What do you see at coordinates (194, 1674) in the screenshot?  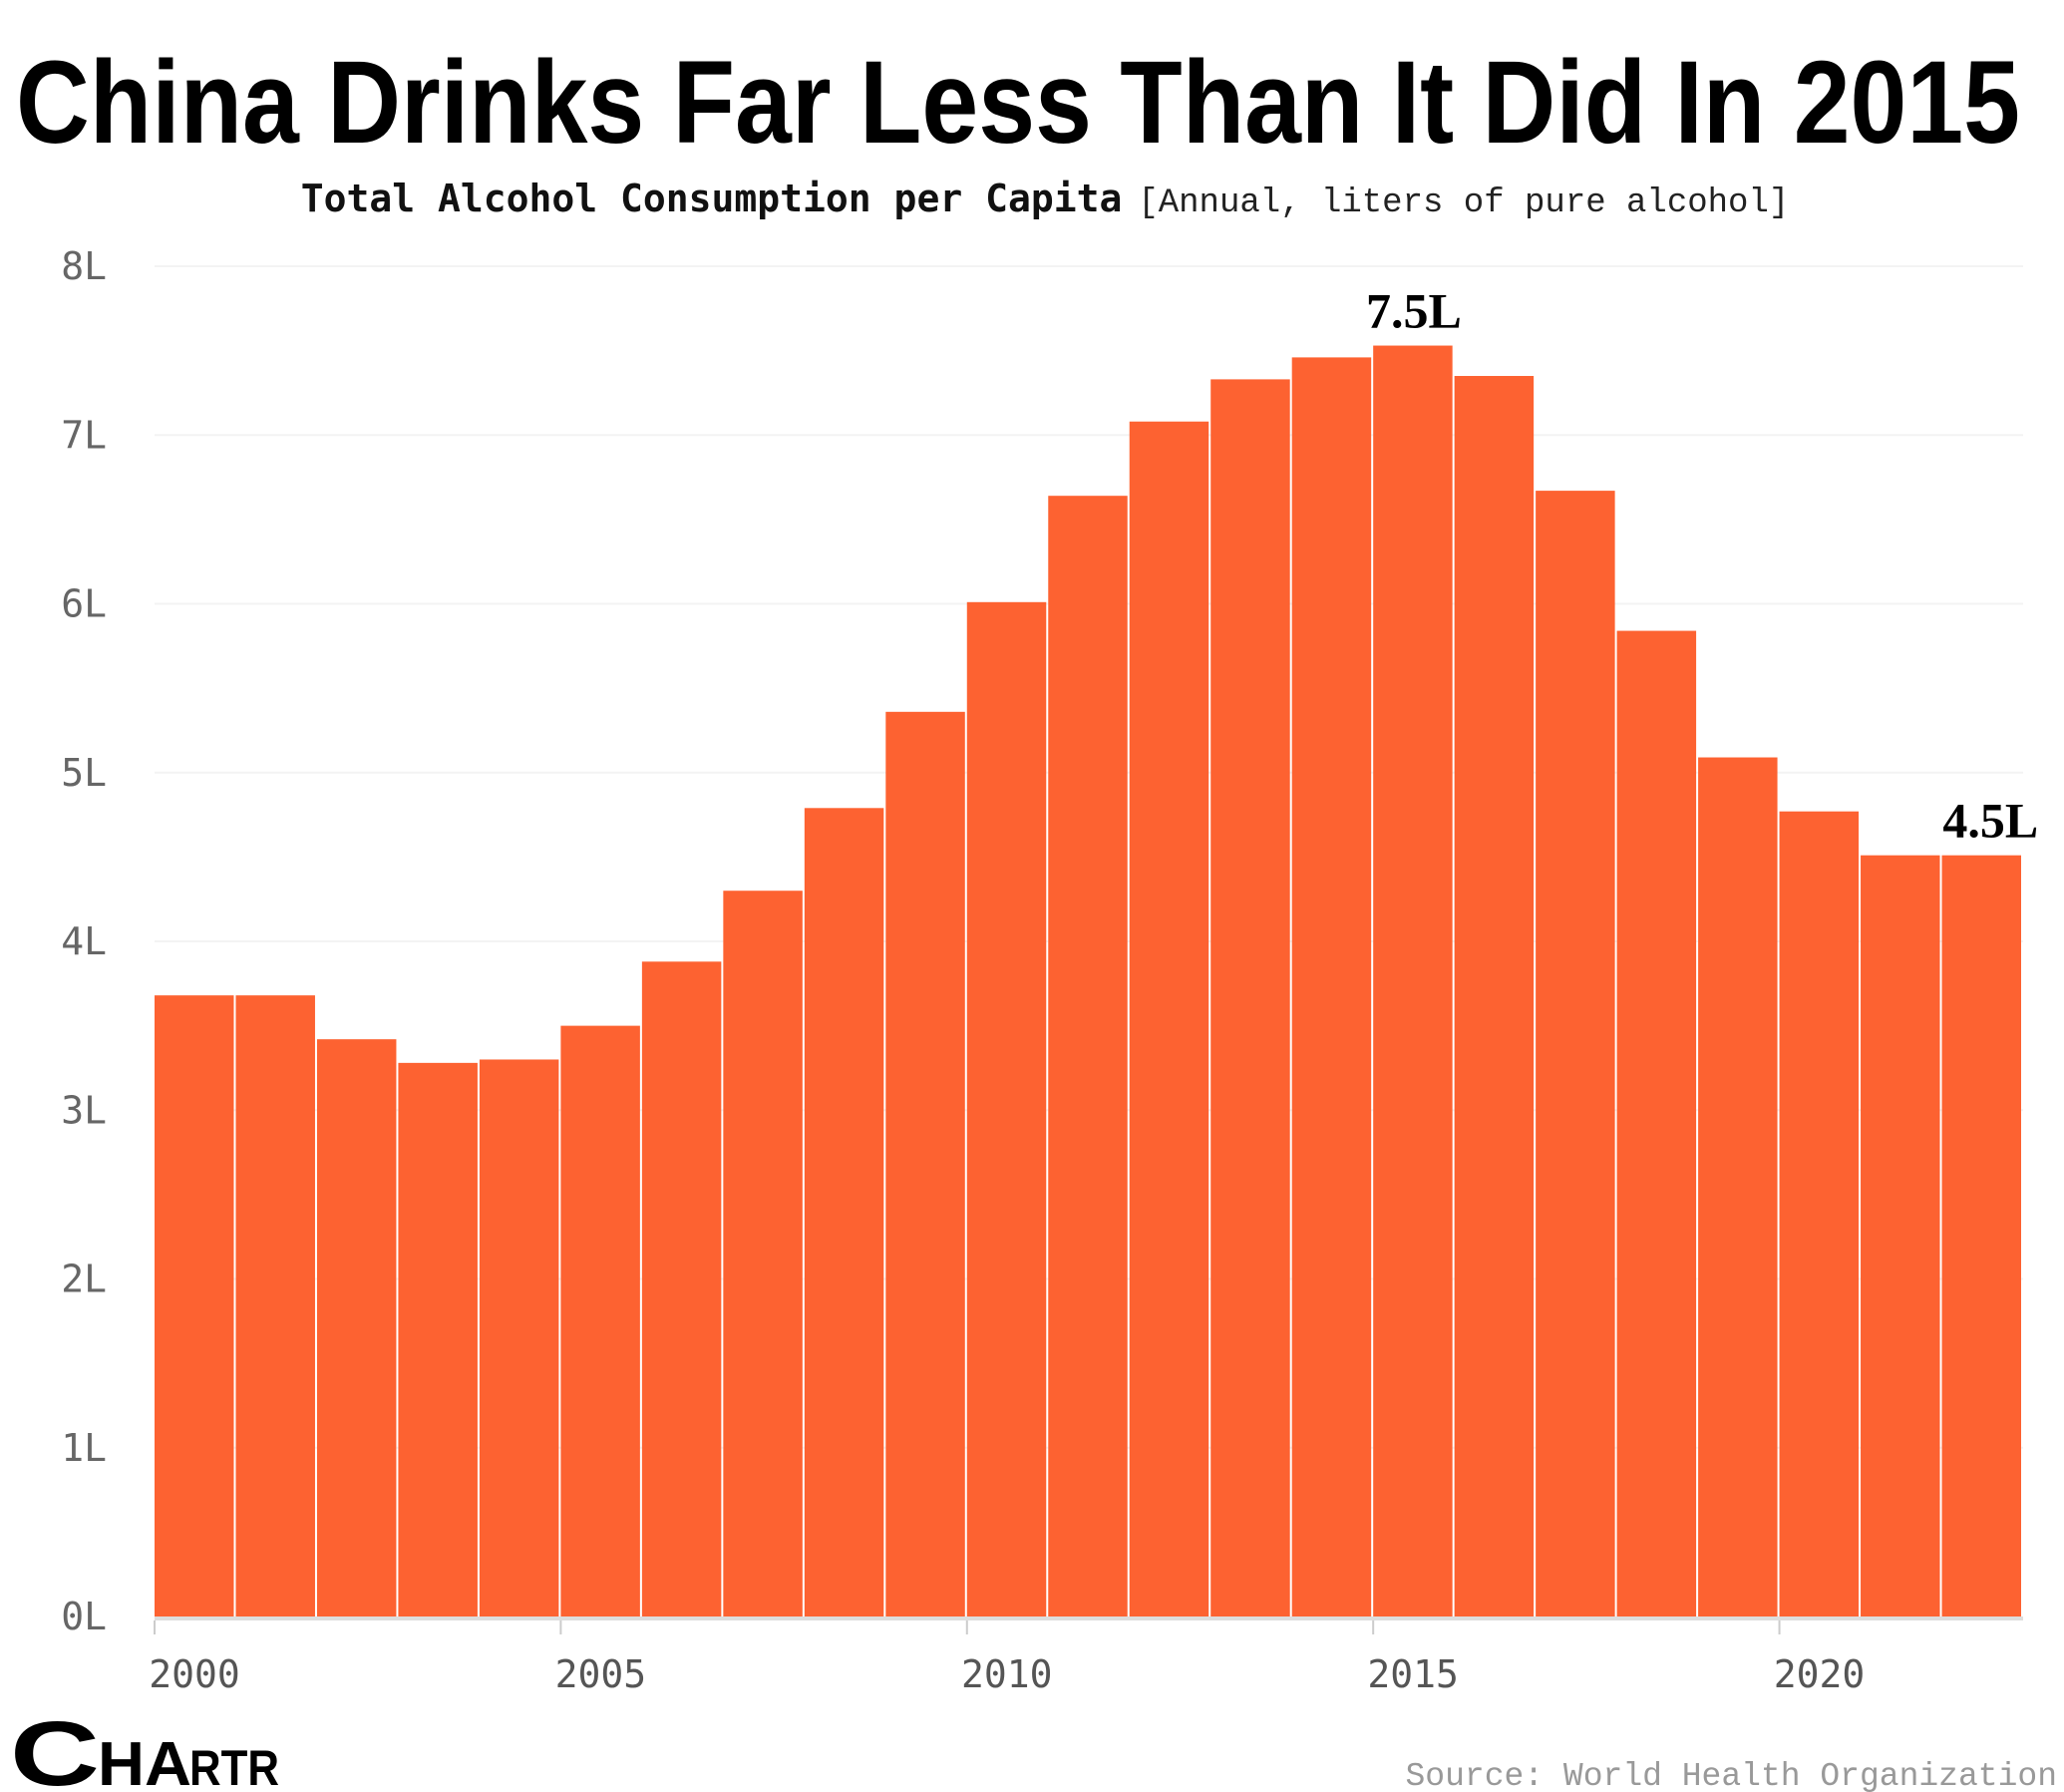 I see `x-tick-label: 2000` at bounding box center [194, 1674].